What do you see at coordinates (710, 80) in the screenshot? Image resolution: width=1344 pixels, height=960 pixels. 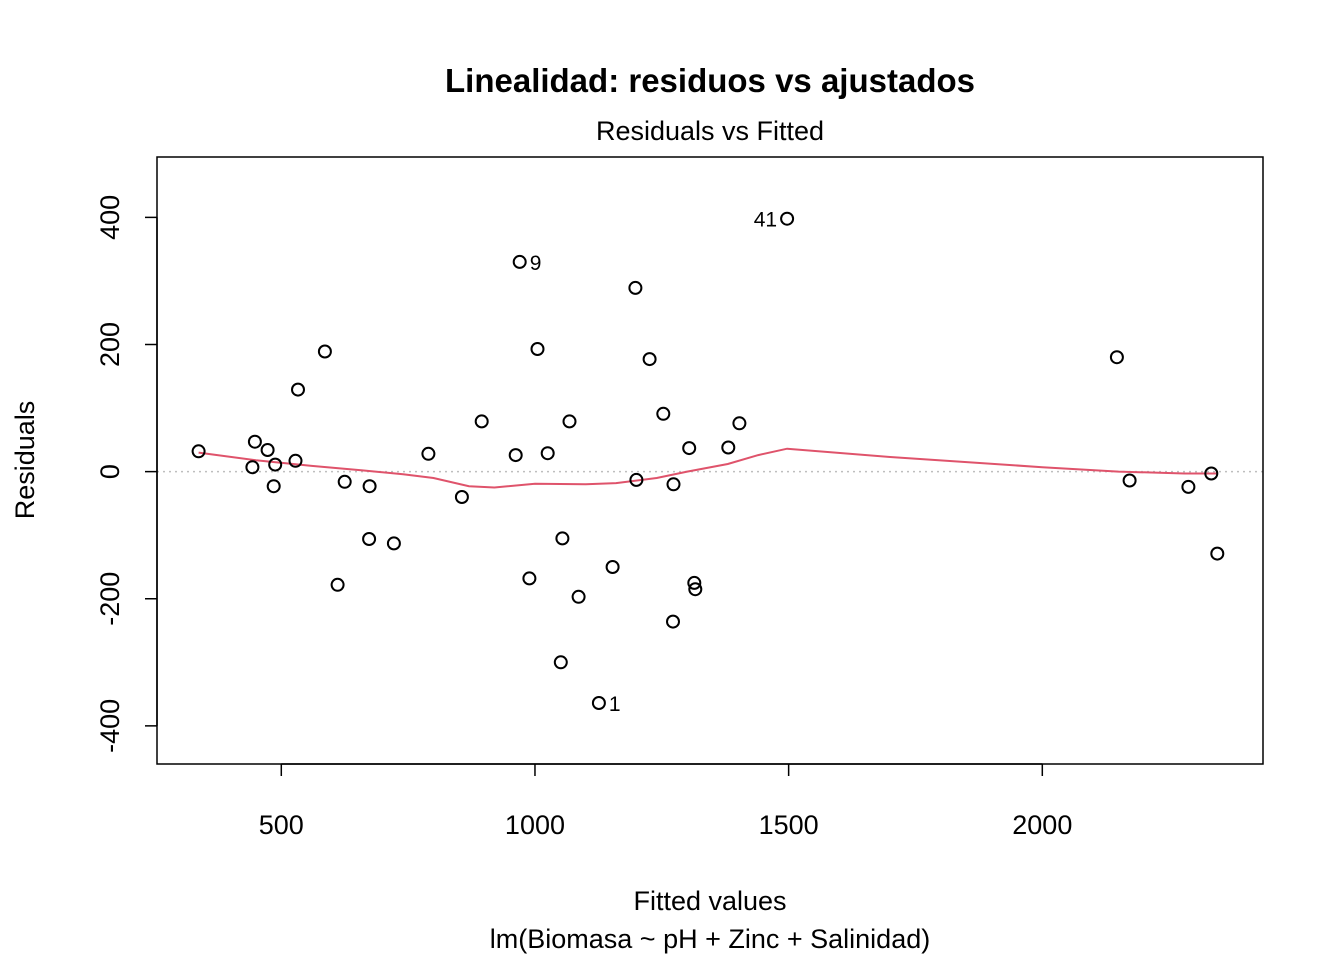 I see `chart-title: Linealidad: residuos vs ajustados` at bounding box center [710, 80].